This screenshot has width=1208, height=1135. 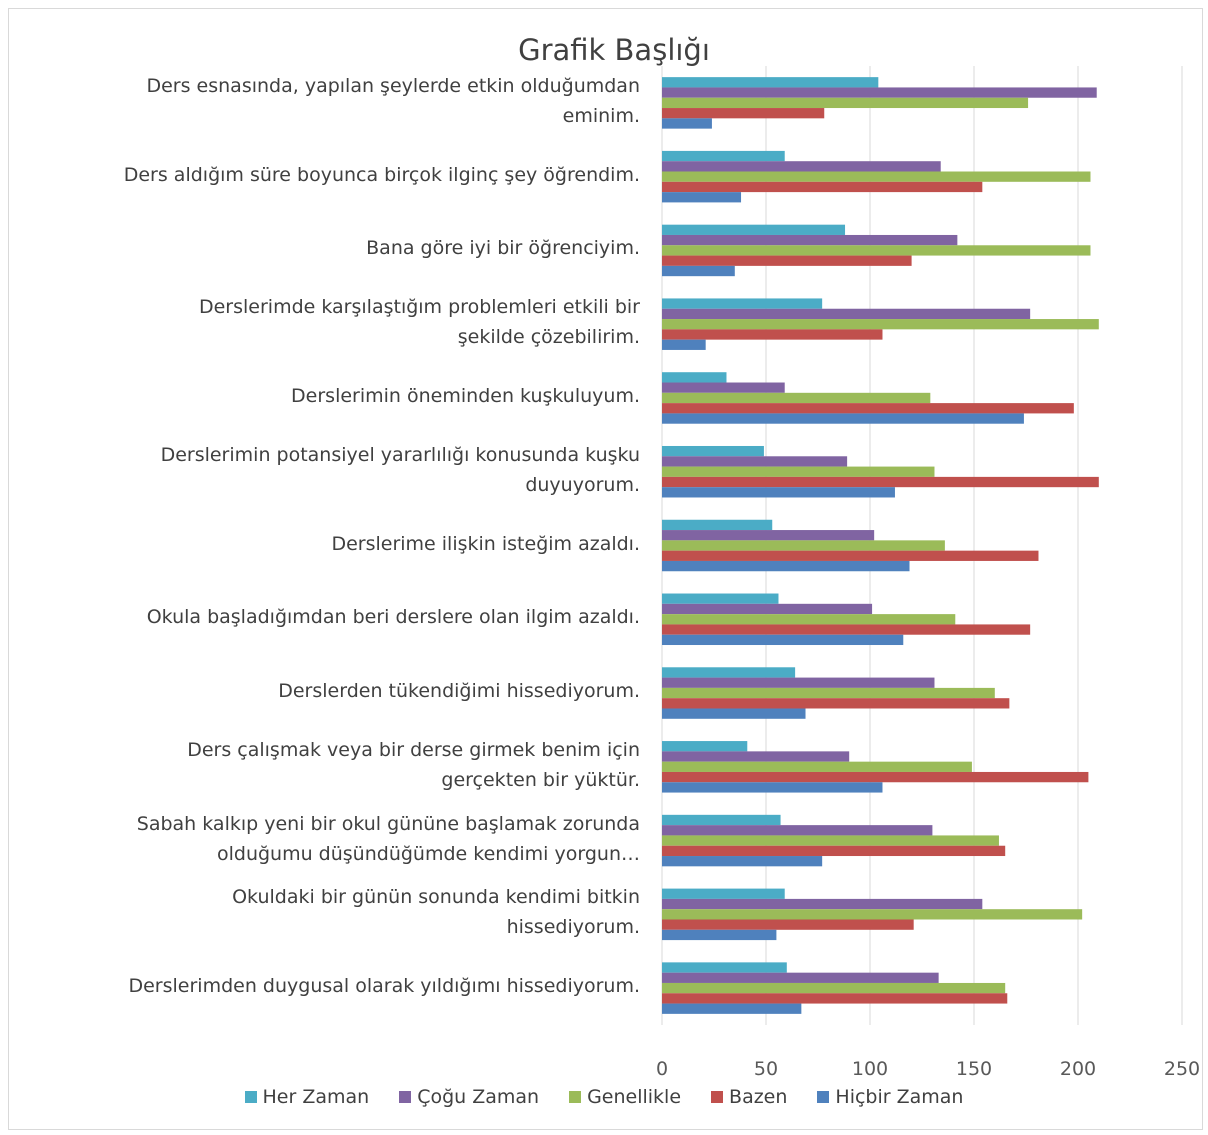 What do you see at coordinates (928, 1069) in the screenshot?
I see `x-tick-labels: 0 50 100 150 200 250` at bounding box center [928, 1069].